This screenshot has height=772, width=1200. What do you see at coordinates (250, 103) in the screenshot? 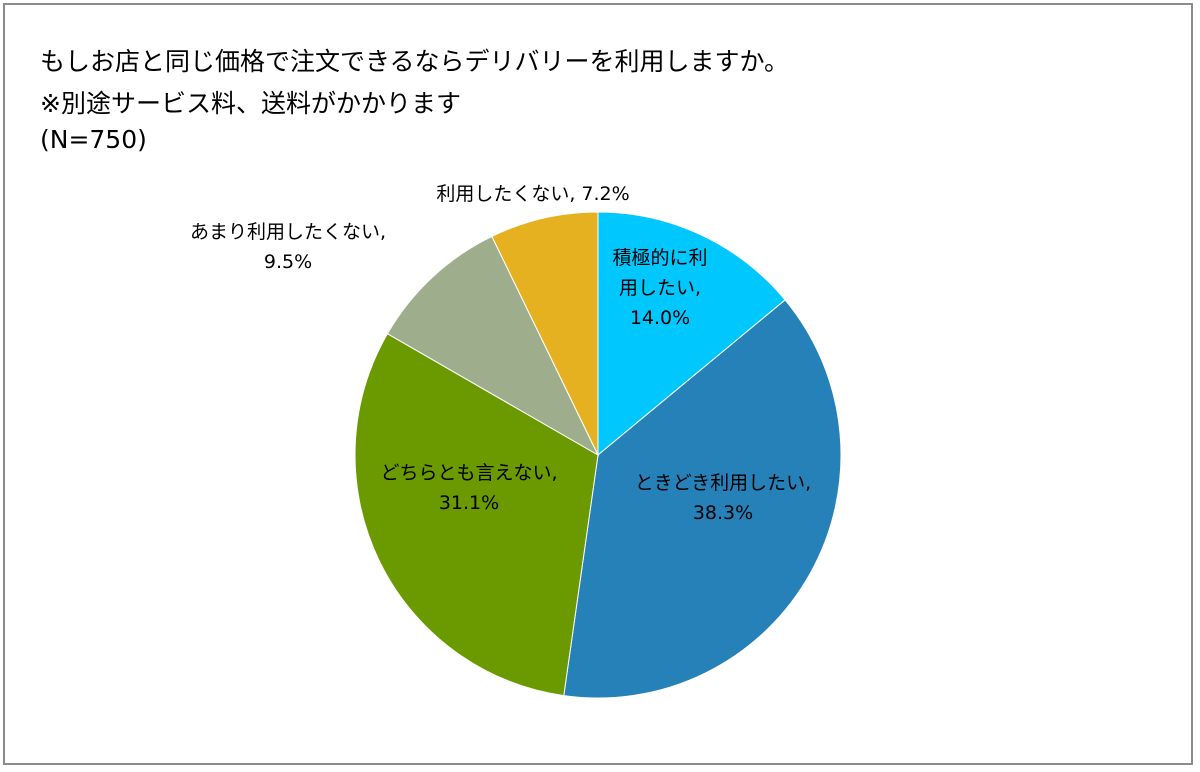
I see `chart-subtitle: ※別途サービス料、送料がかかります` at bounding box center [250, 103].